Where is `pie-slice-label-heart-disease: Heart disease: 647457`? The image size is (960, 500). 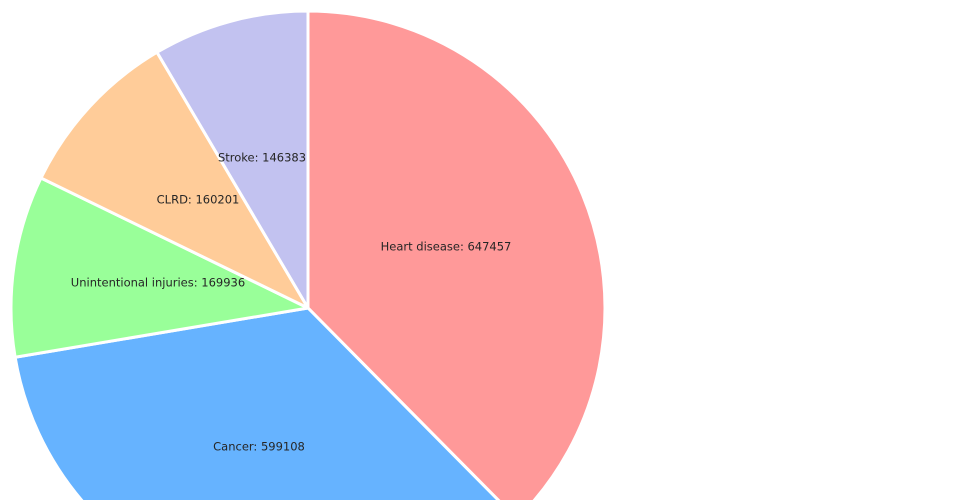 pie-slice-label-heart-disease: Heart disease: 647457 is located at coordinates (446, 247).